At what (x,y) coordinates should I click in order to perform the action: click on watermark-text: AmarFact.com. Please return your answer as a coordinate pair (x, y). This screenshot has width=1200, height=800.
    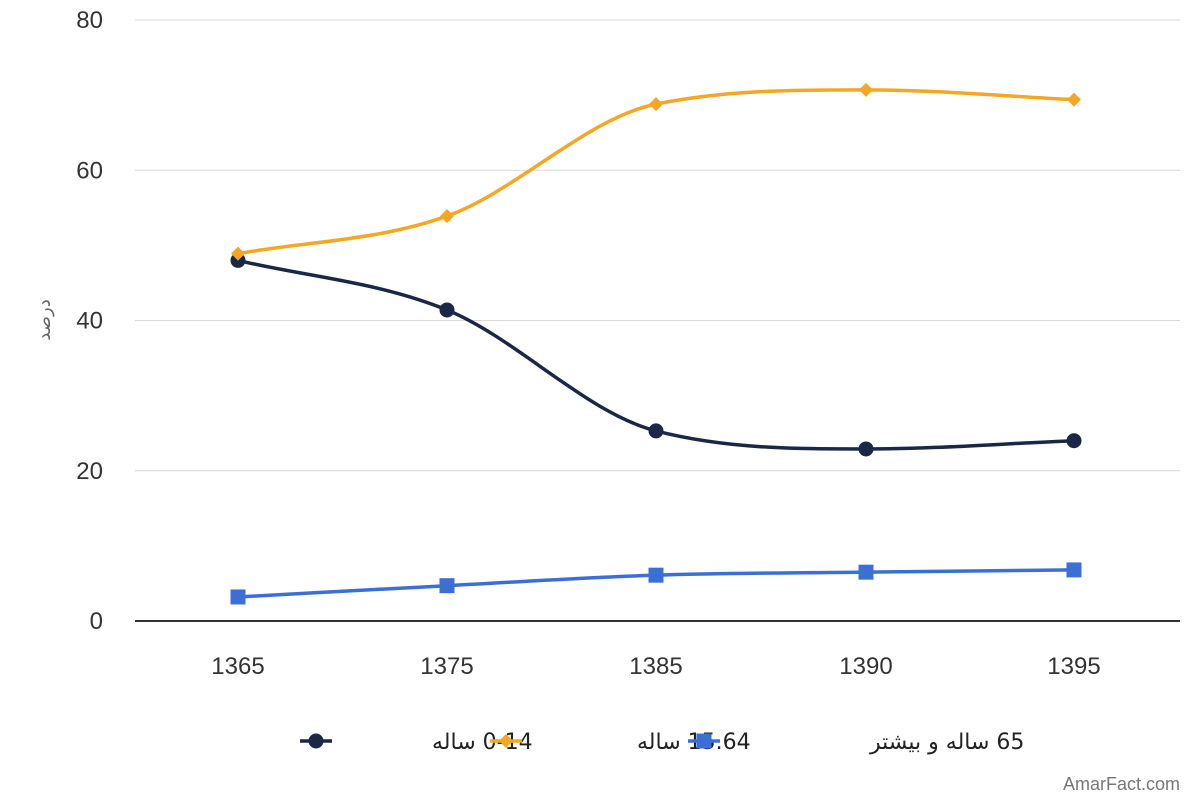
    Looking at the image, I should click on (1121, 784).